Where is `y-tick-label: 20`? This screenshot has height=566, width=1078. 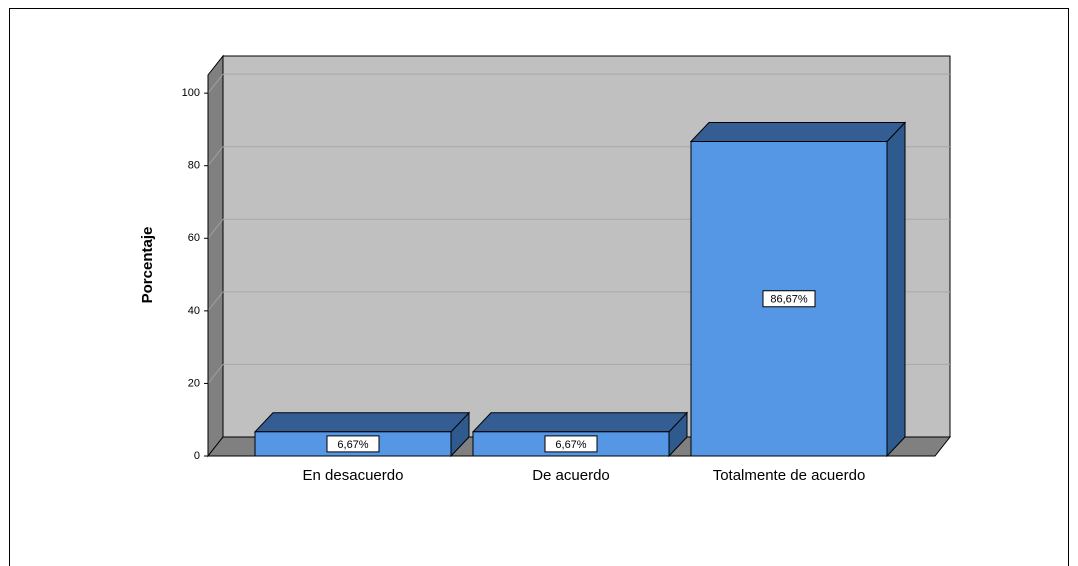 y-tick-label: 20 is located at coordinates (194, 383).